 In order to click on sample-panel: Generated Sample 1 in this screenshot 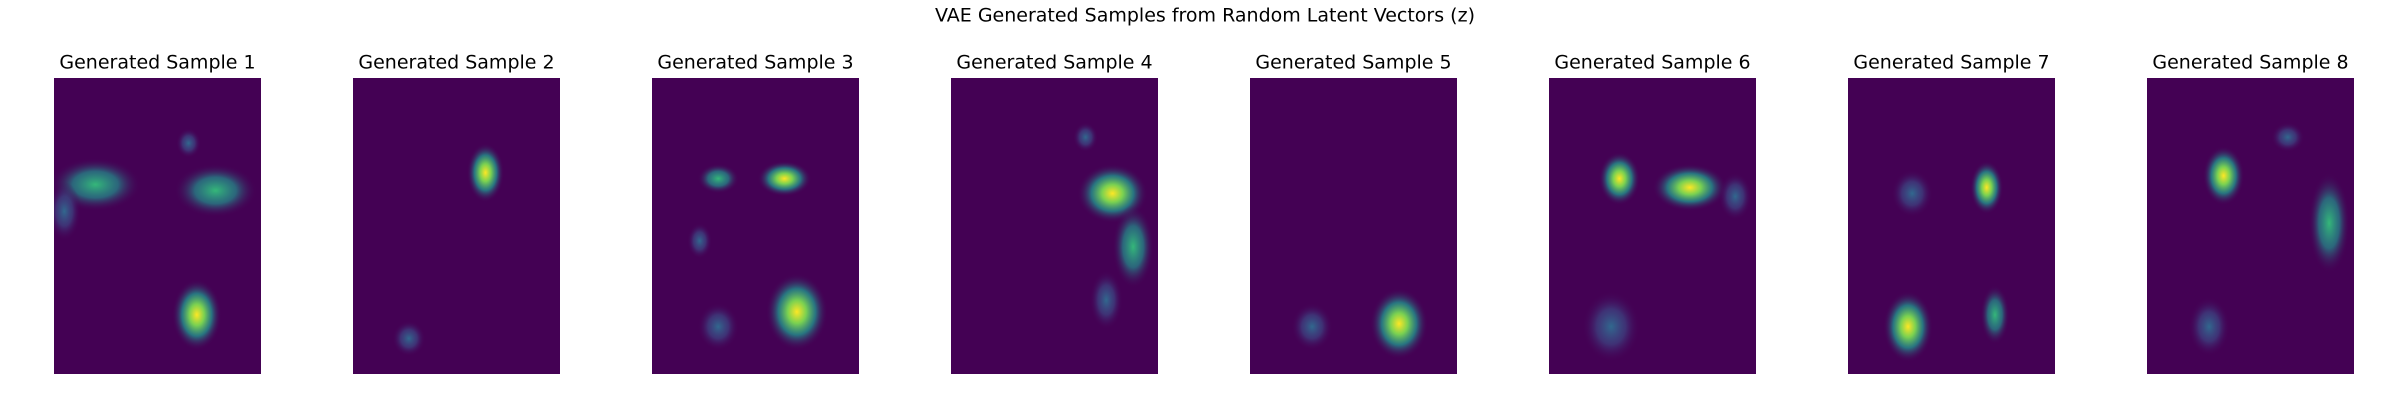, I will do `click(157, 213)`.